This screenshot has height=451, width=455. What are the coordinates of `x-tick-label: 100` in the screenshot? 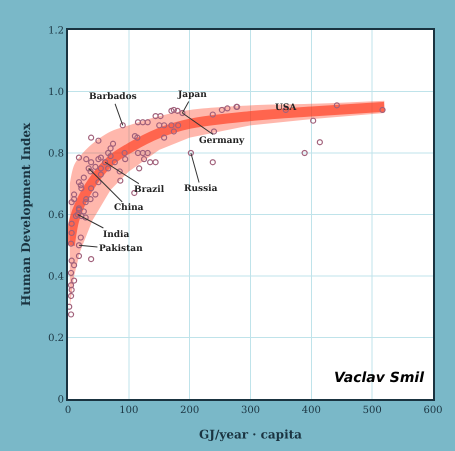 It's located at (128, 410).